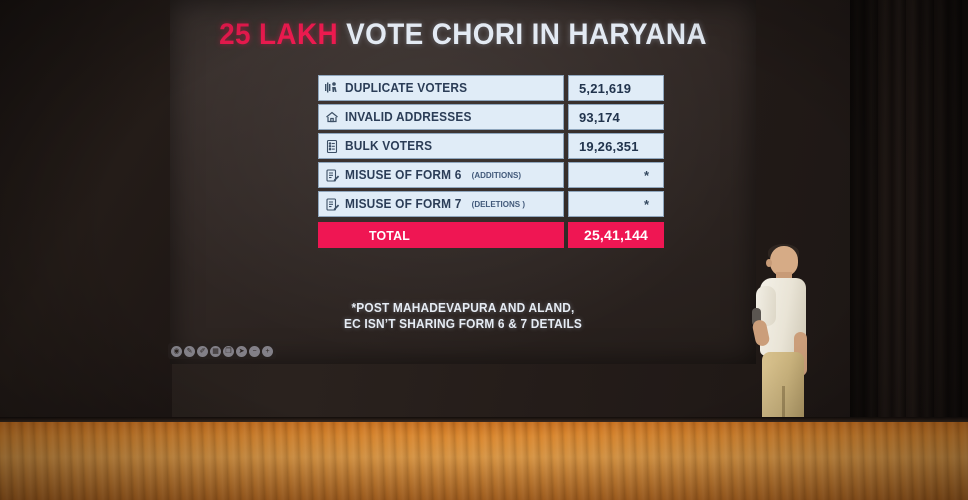  Describe the element at coordinates (605, 88) in the screenshot. I see `row-value: 5,21,619` at that location.